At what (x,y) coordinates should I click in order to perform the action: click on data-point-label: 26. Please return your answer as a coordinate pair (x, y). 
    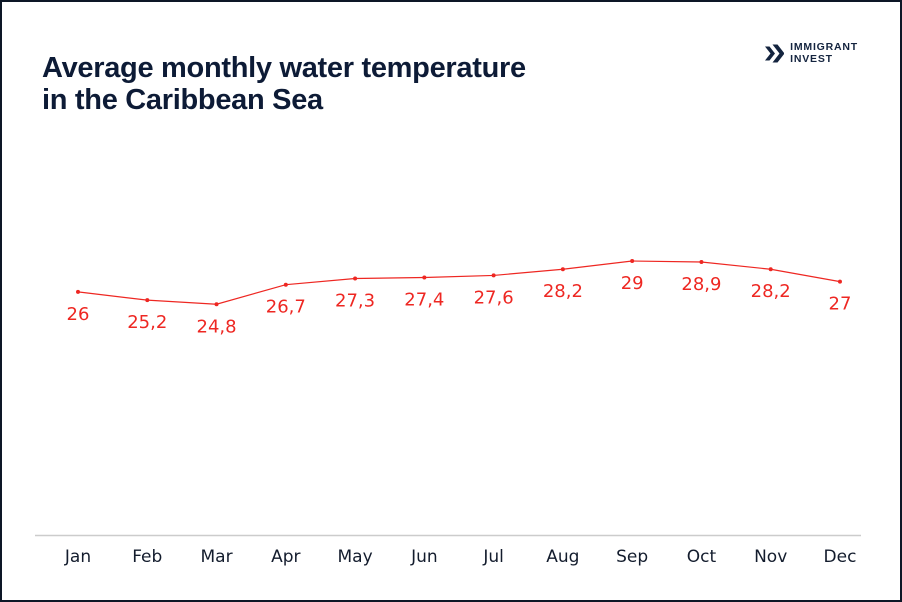
    Looking at the image, I should click on (78, 314).